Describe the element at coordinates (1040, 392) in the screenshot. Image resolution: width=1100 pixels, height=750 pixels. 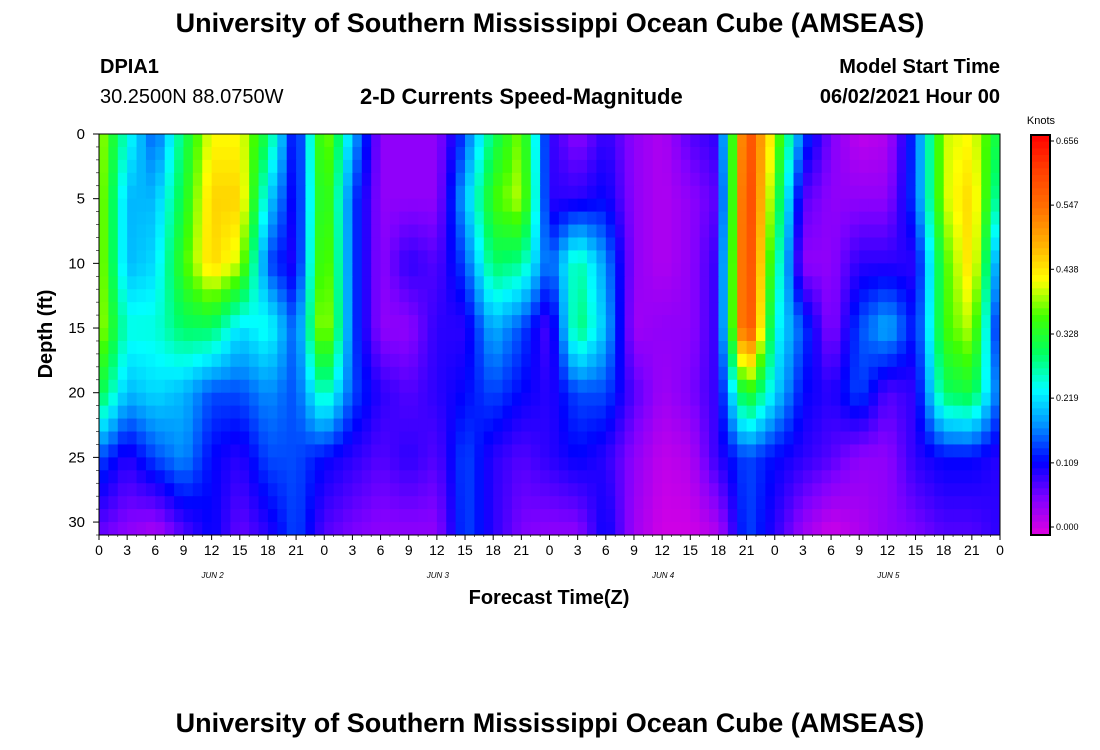
I see `colorbar-swatch` at that location.